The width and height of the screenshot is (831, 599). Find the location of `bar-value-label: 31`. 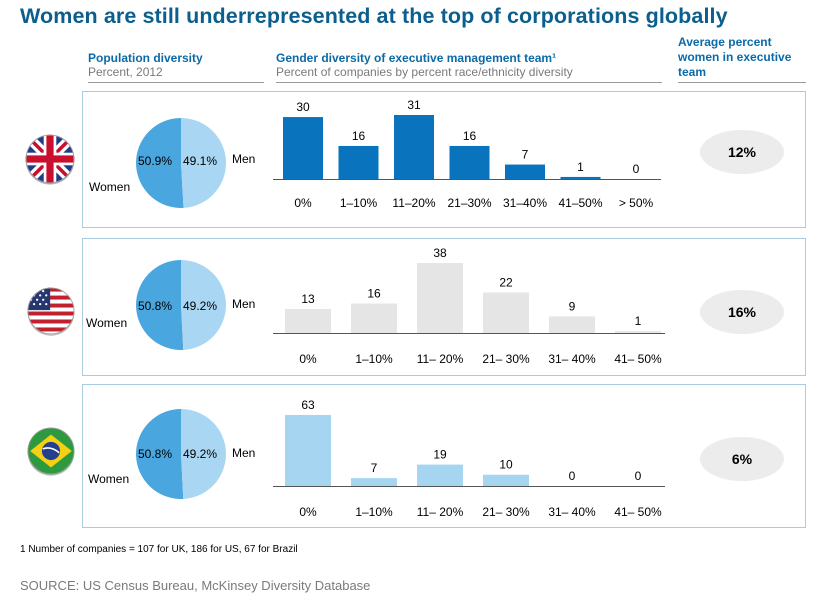

bar-value-label: 31 is located at coordinates (414, 105).